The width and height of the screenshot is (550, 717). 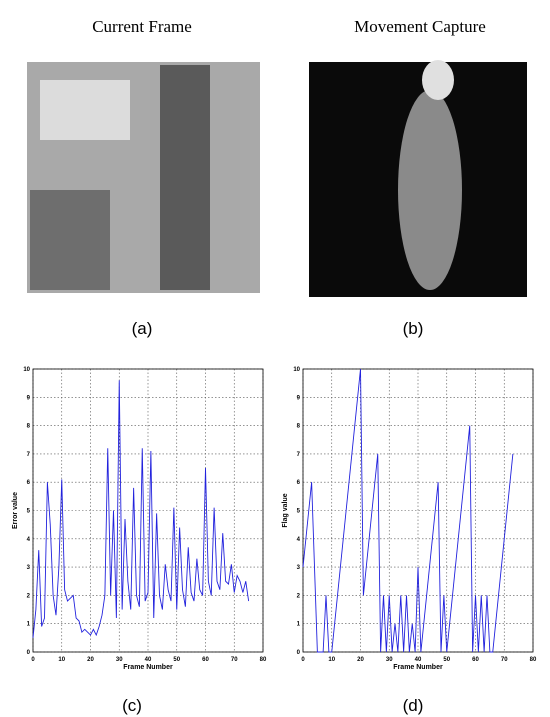 What do you see at coordinates (15, 510) in the screenshot?
I see `y-axis-label: Error value` at bounding box center [15, 510].